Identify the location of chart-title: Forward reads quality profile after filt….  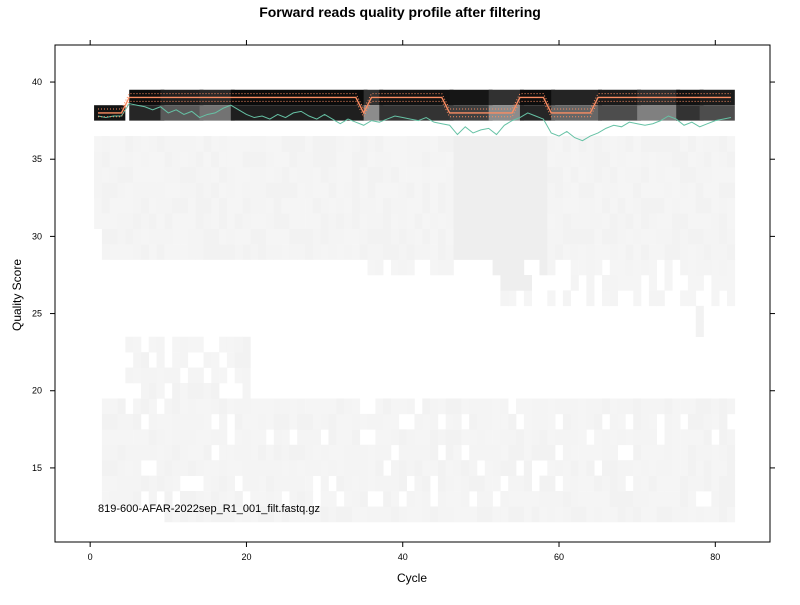
(400, 12).